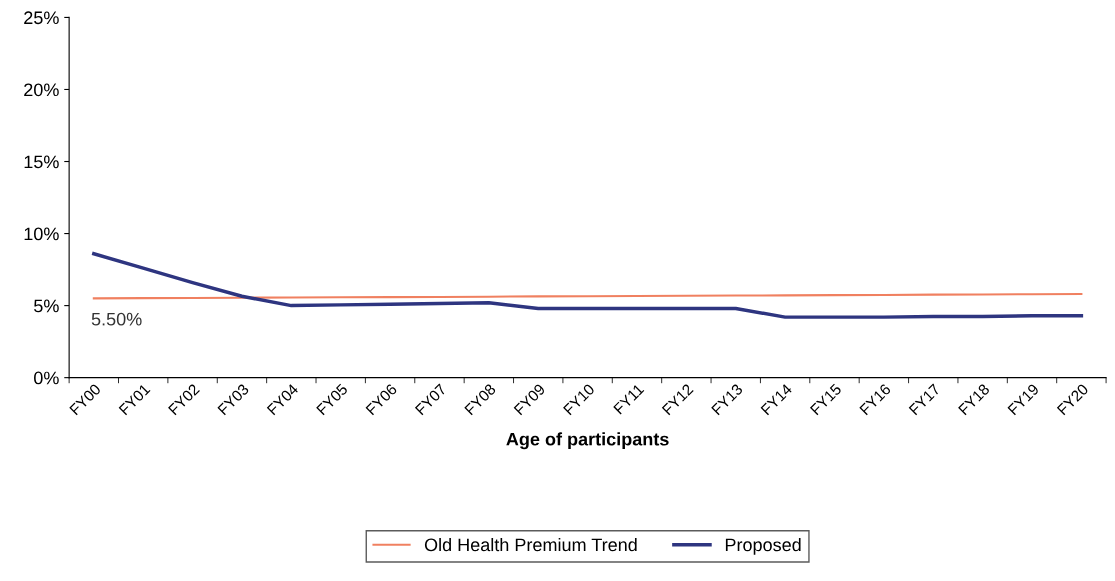 This screenshot has width=1115, height=581. Describe the element at coordinates (41, 90) in the screenshot. I see `y-tick-label: 20%` at that location.